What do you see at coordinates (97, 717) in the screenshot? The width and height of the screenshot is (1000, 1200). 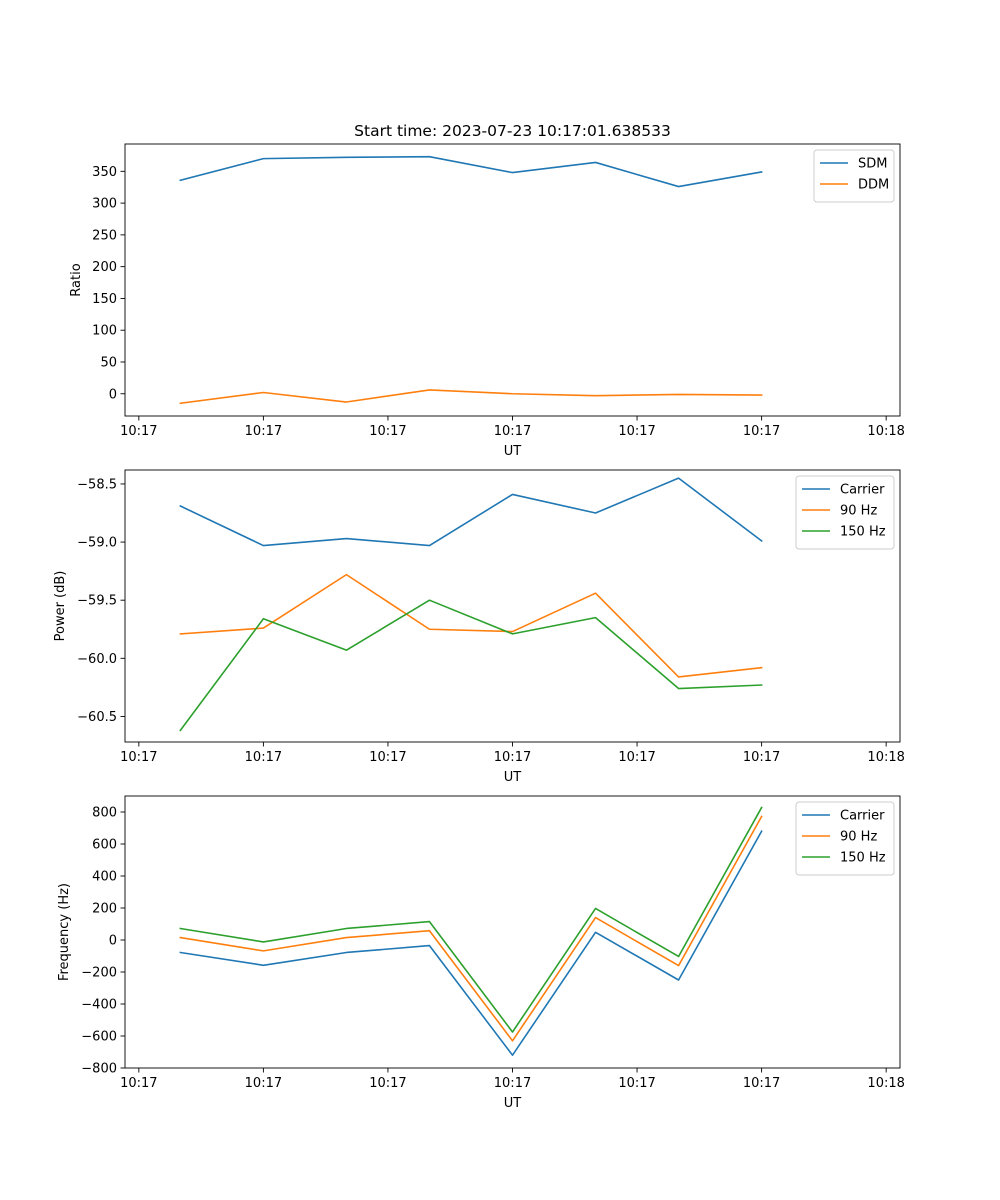 I see `y-tick-label: −60.5` at bounding box center [97, 717].